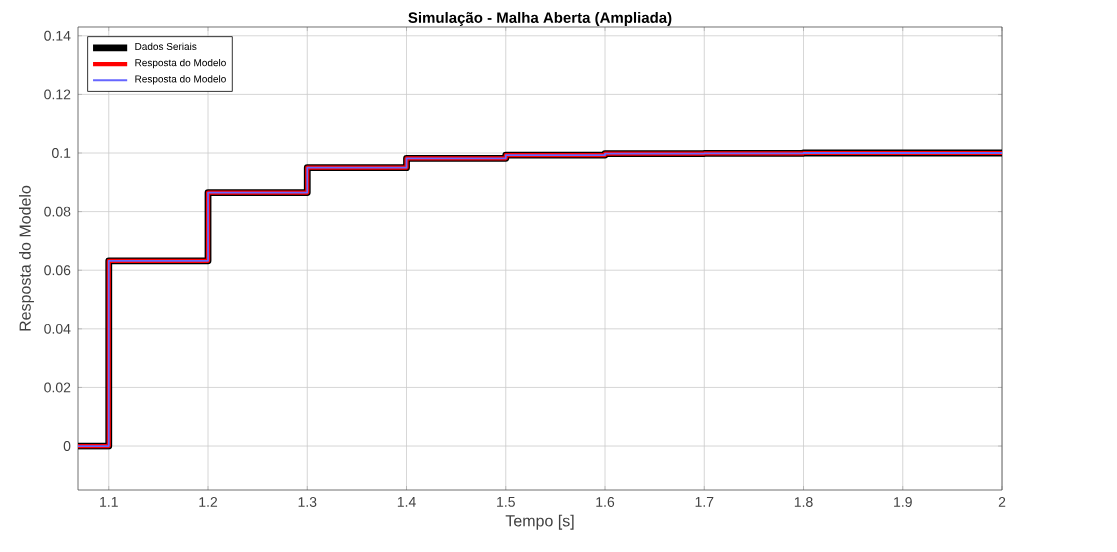  I want to click on y-axis-title: Resposta do Modelo, so click(26, 258).